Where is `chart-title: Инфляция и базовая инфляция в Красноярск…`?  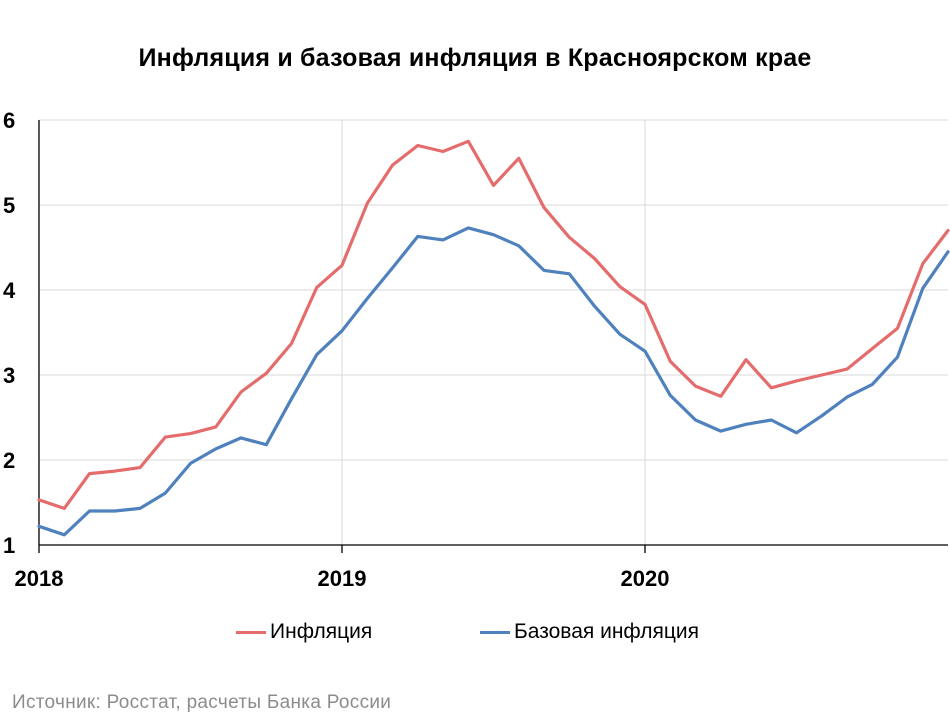 chart-title: Инфляция и базовая инфляция в Красноярск… is located at coordinates (475, 58).